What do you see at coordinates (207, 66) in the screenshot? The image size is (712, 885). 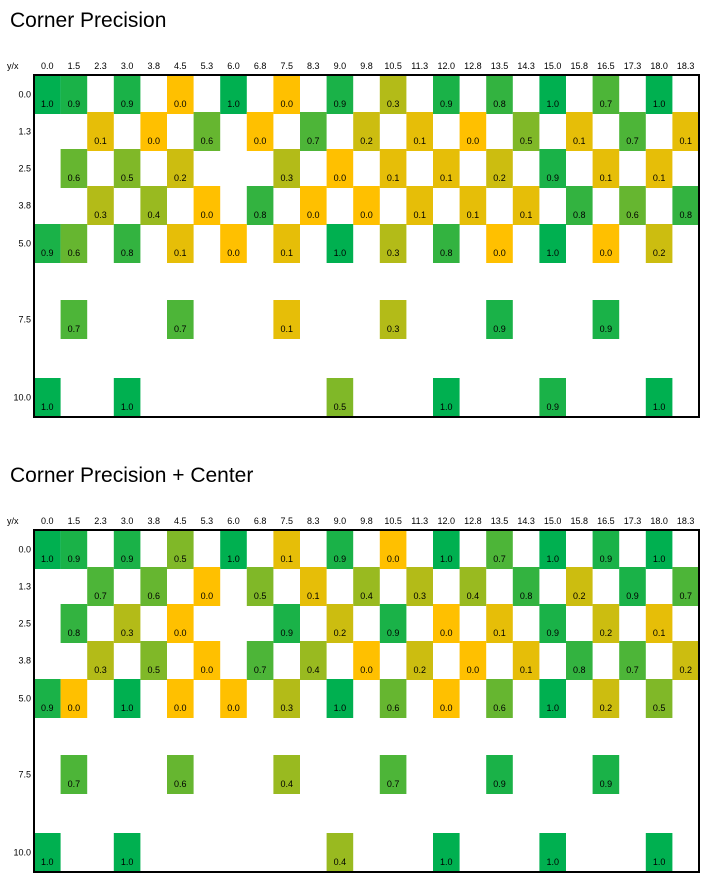 I see `x-tick-label: 5.3` at bounding box center [207, 66].